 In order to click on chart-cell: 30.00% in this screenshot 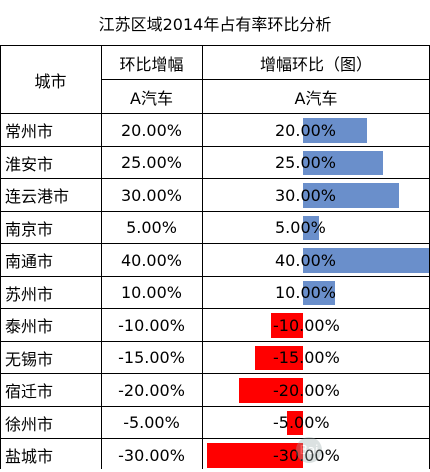, I will do `click(316, 195)`.